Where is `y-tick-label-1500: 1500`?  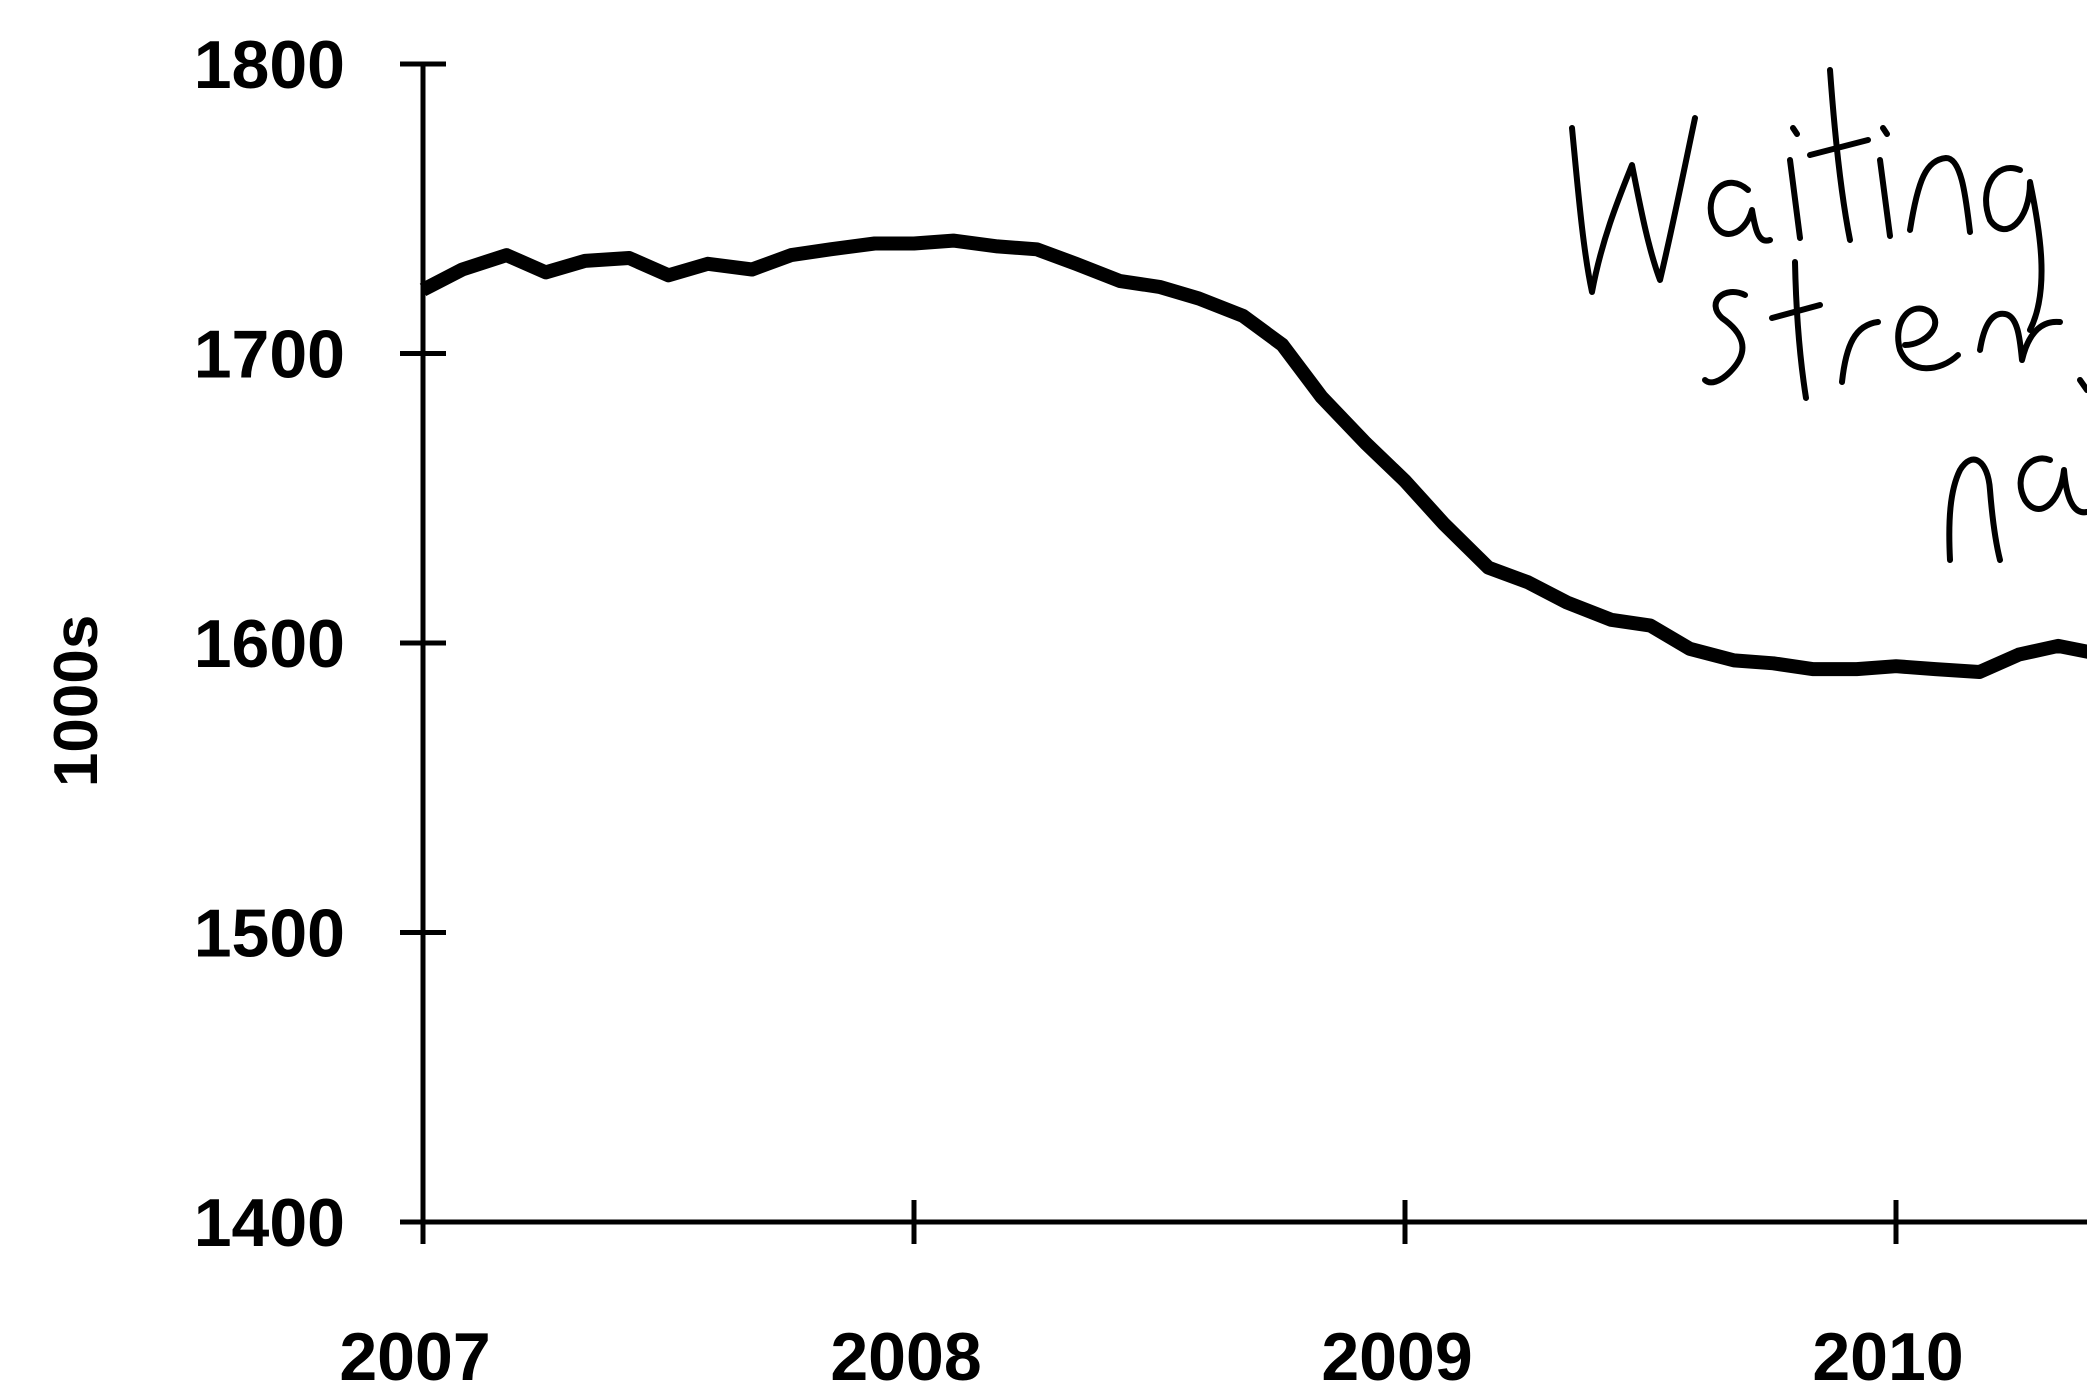 y-tick-label-1500: 1500 is located at coordinates (269, 934).